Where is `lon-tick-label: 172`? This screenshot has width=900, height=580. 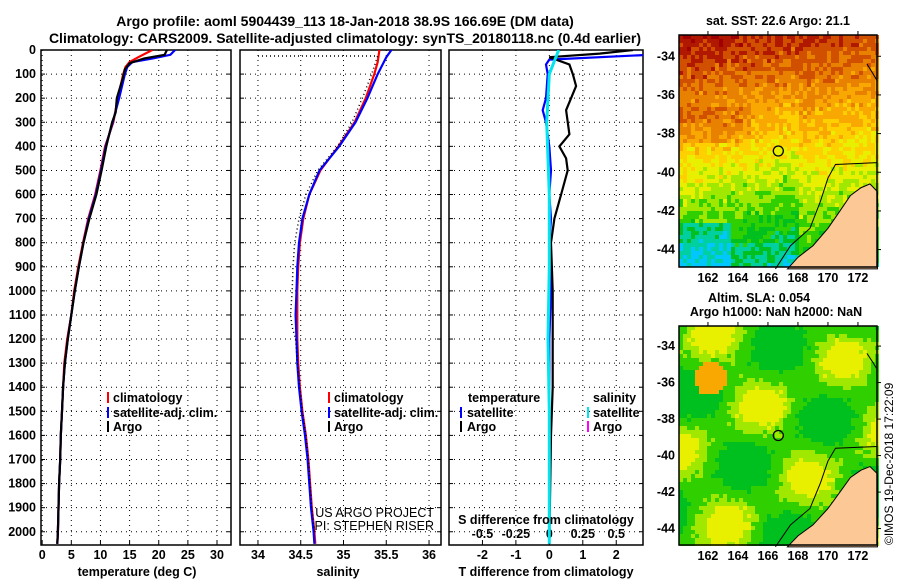 lon-tick-label: 172 is located at coordinates (858, 278).